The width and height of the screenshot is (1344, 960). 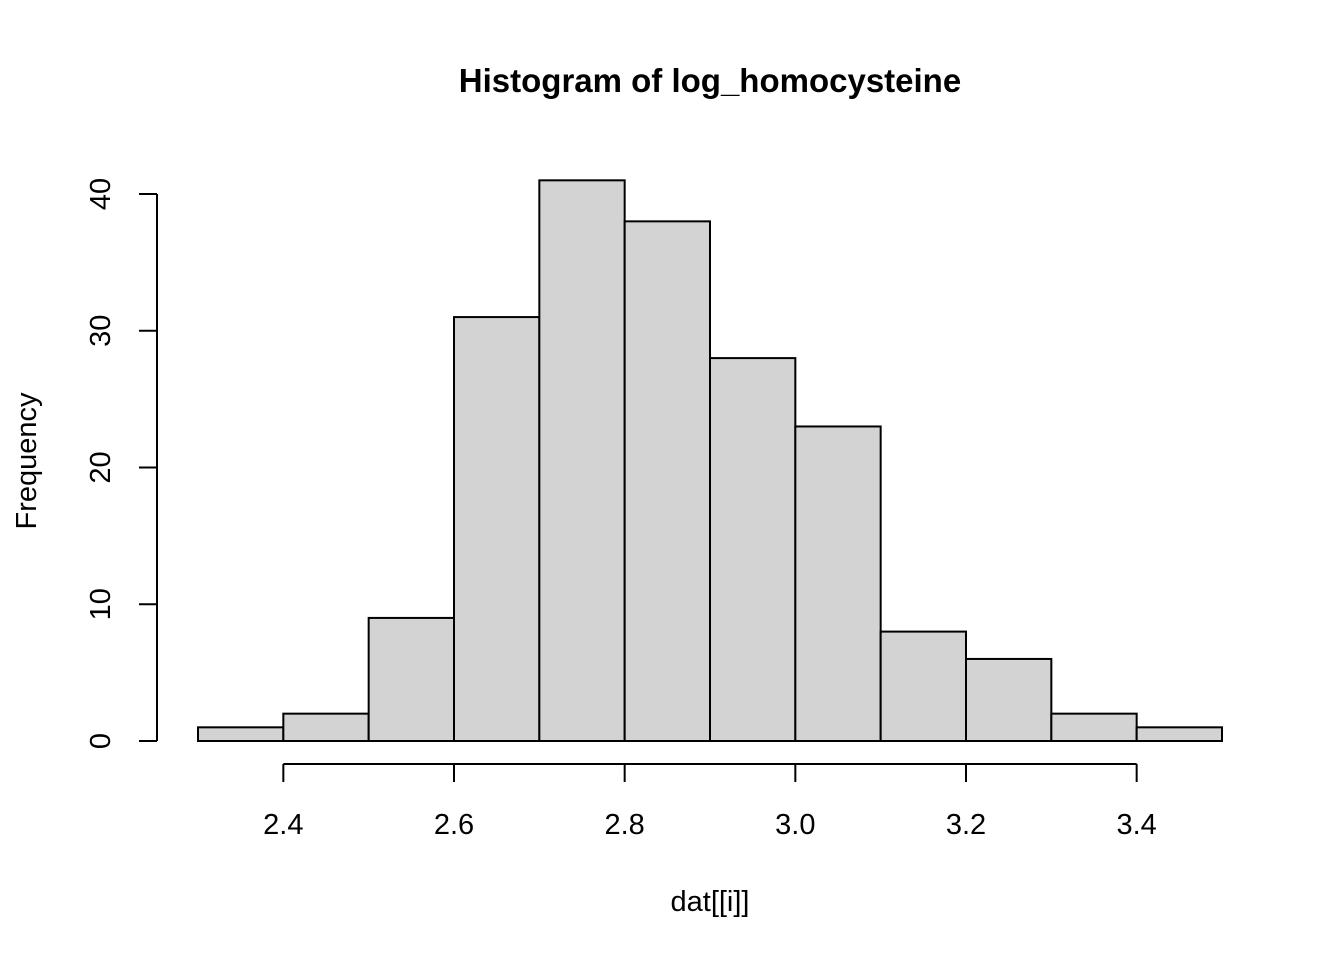 What do you see at coordinates (454, 825) in the screenshot?
I see `x-tick-label: 2.6` at bounding box center [454, 825].